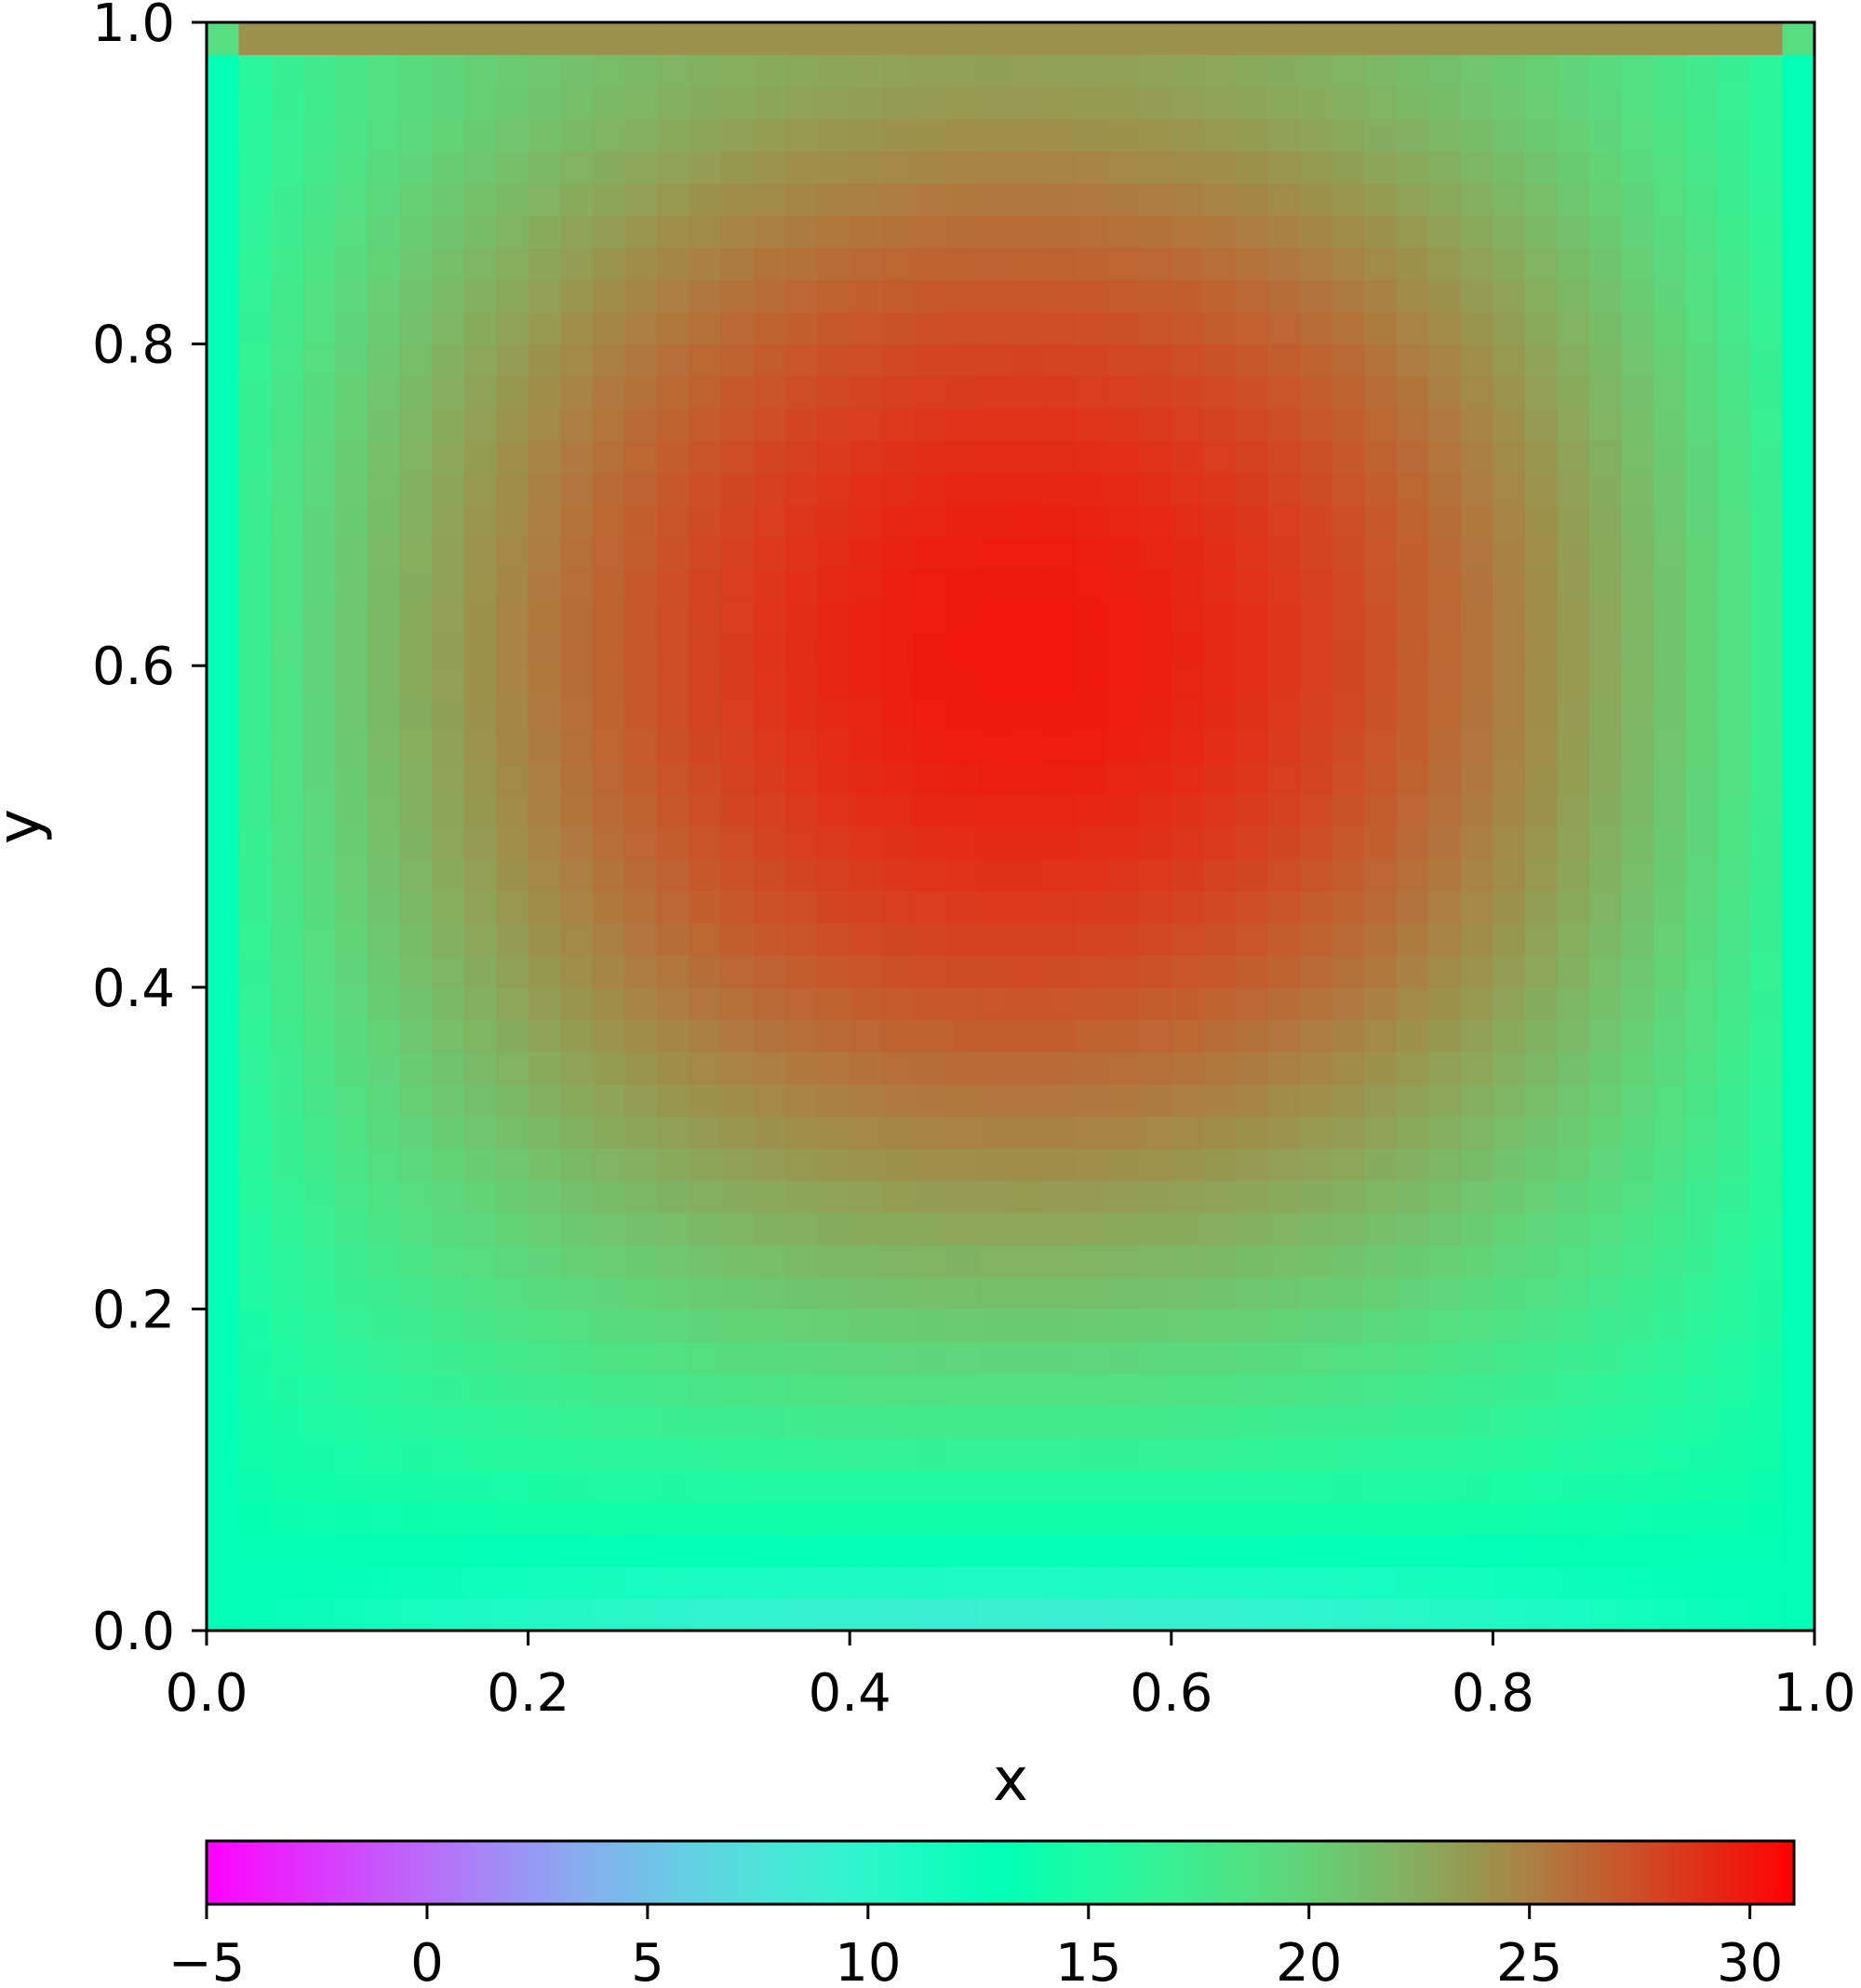 The image size is (1861, 1988). What do you see at coordinates (207, 1960) in the screenshot?
I see `colorbar-tick-label: −5` at bounding box center [207, 1960].